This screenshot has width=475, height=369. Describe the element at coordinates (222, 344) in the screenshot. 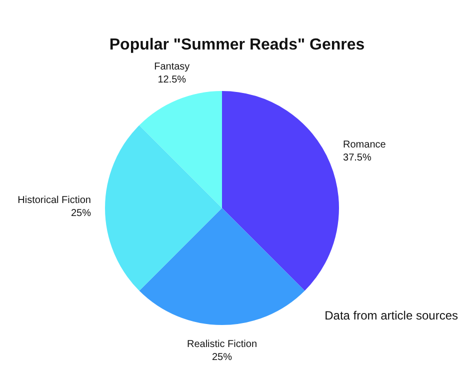

I see `slice-label: Realistic Fiction` at that location.